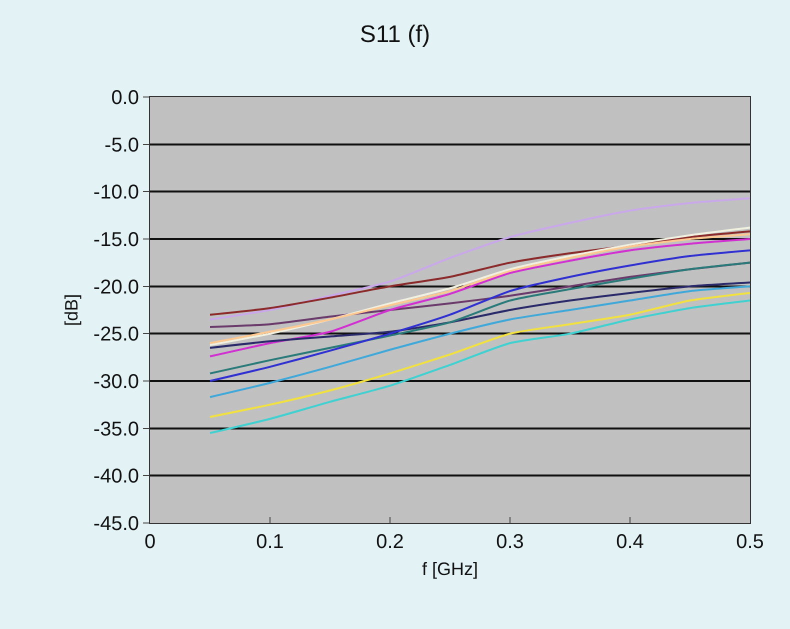  Describe the element at coordinates (72, 310) in the screenshot. I see `y-axis-title: [dB]` at that location.